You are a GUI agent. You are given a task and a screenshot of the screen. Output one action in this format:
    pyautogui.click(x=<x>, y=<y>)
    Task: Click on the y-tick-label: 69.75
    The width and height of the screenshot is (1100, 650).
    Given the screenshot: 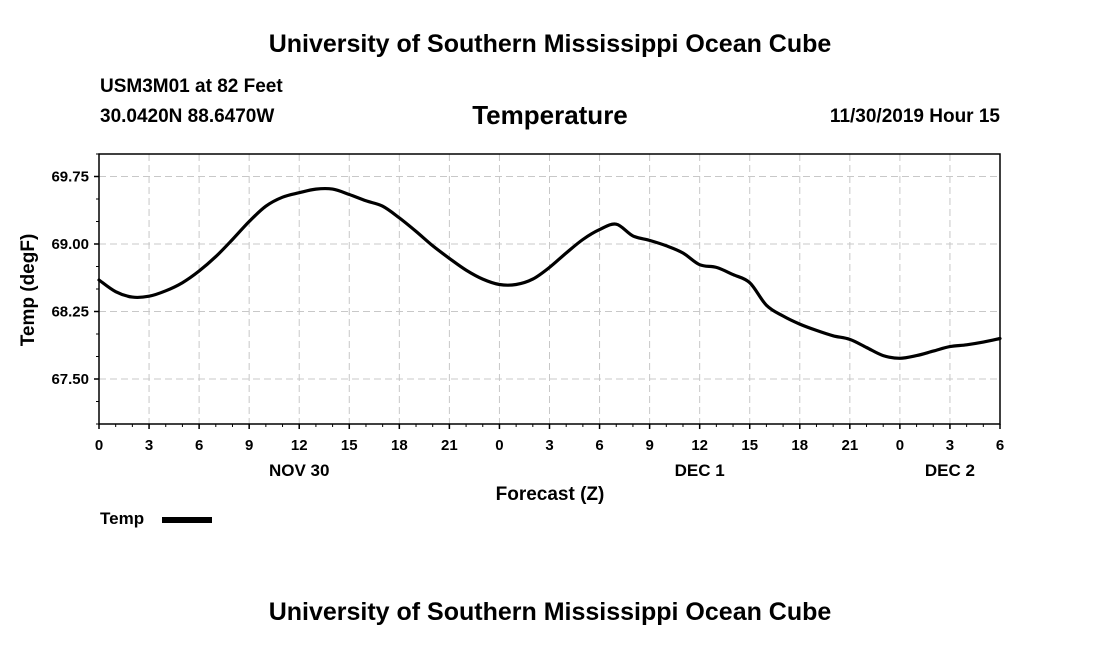 What is the action you would take?
    pyautogui.click(x=70, y=177)
    